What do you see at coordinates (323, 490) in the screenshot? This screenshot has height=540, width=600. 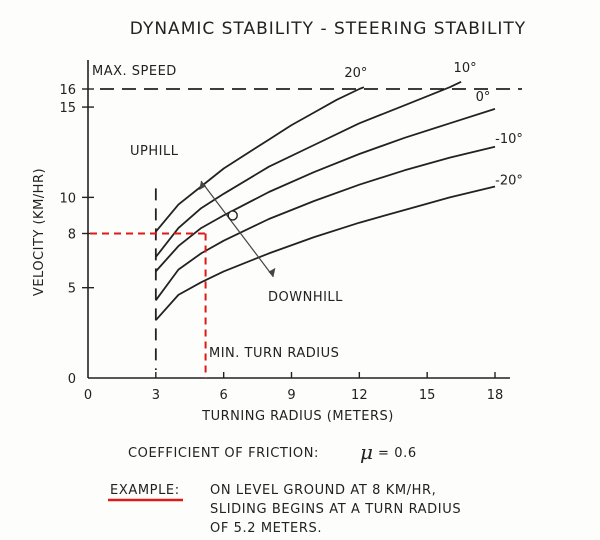 I see `example-line-1: ON LEVEL GROUND AT 8 KM/HR,` at bounding box center [323, 490].